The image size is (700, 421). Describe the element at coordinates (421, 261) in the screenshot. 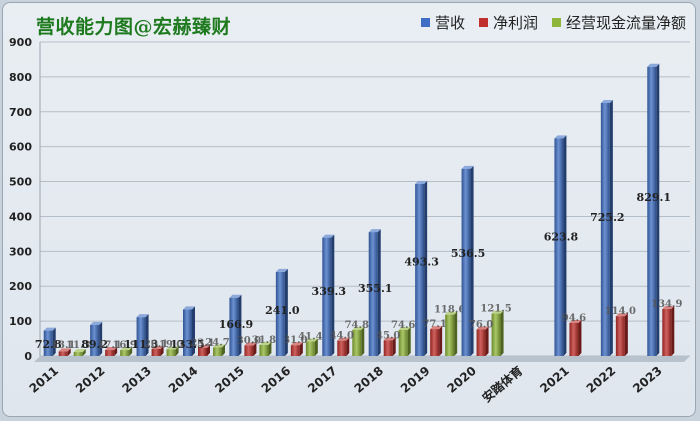

I see `data-label-0-8: 493.3` at that location.